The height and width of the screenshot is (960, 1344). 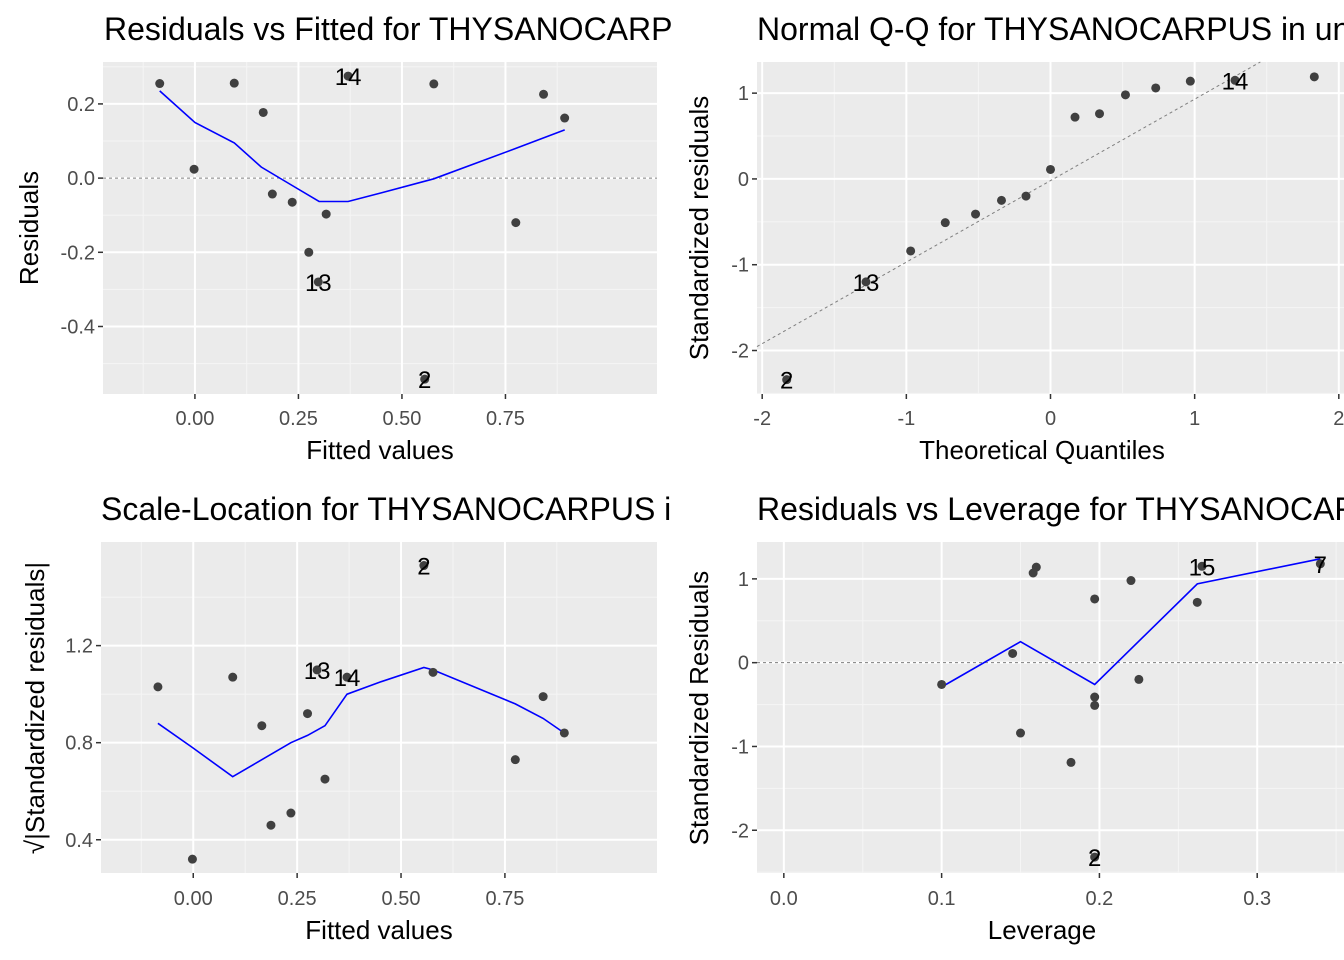 What do you see at coordinates (762, 419) in the screenshot?
I see `x-tick-label: -2` at bounding box center [762, 419].